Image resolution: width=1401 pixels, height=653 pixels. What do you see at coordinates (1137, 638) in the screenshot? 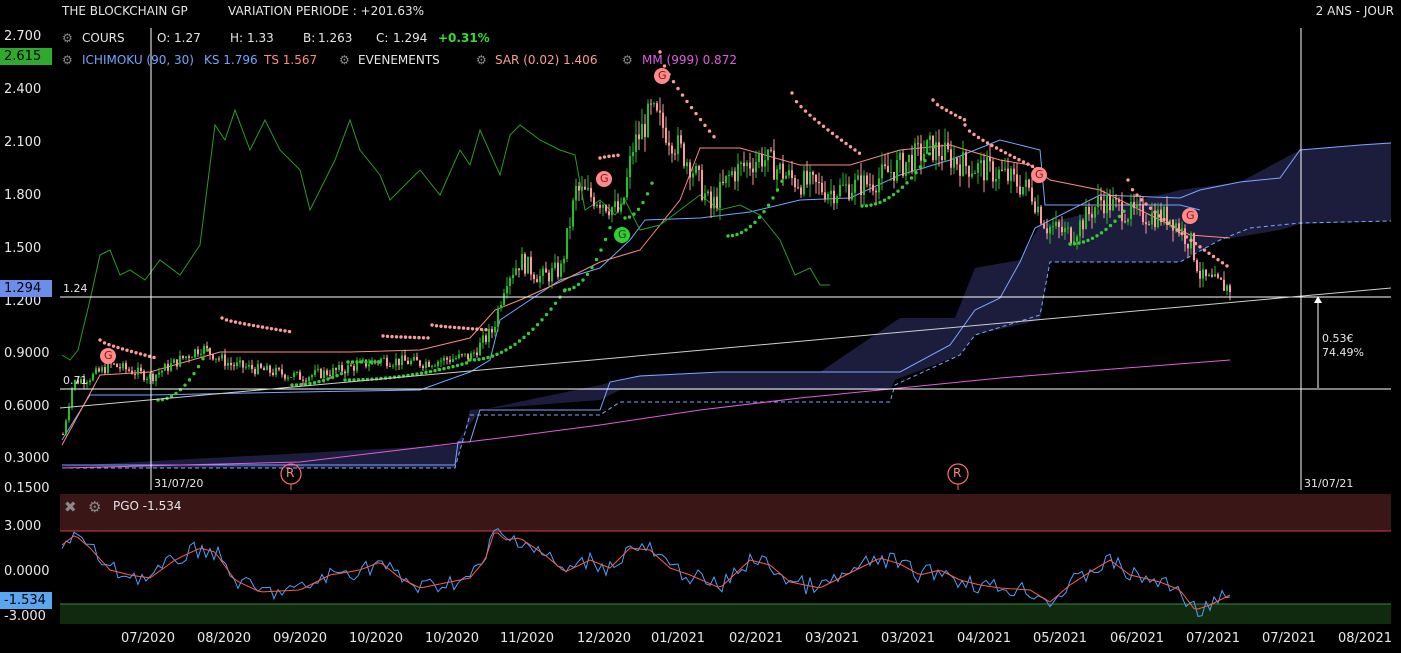
I see `date-tick: 06/2021` at bounding box center [1137, 638].